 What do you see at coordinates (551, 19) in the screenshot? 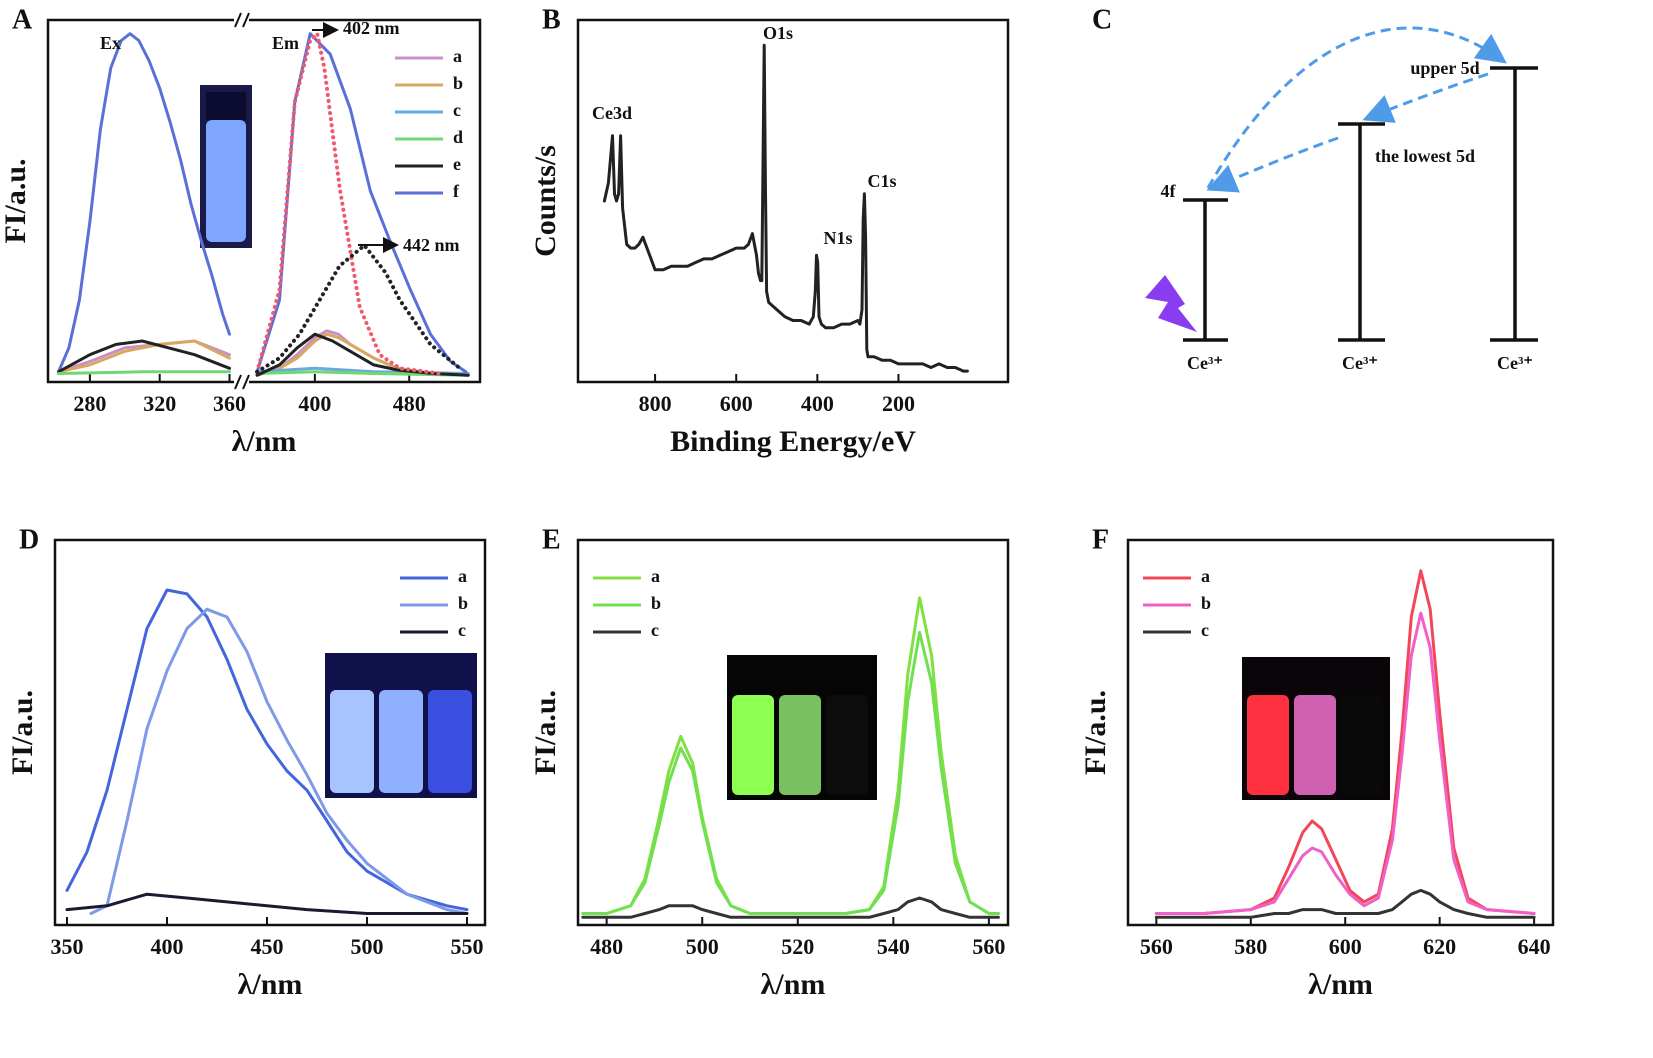
I see `panel-label: B` at bounding box center [551, 19].